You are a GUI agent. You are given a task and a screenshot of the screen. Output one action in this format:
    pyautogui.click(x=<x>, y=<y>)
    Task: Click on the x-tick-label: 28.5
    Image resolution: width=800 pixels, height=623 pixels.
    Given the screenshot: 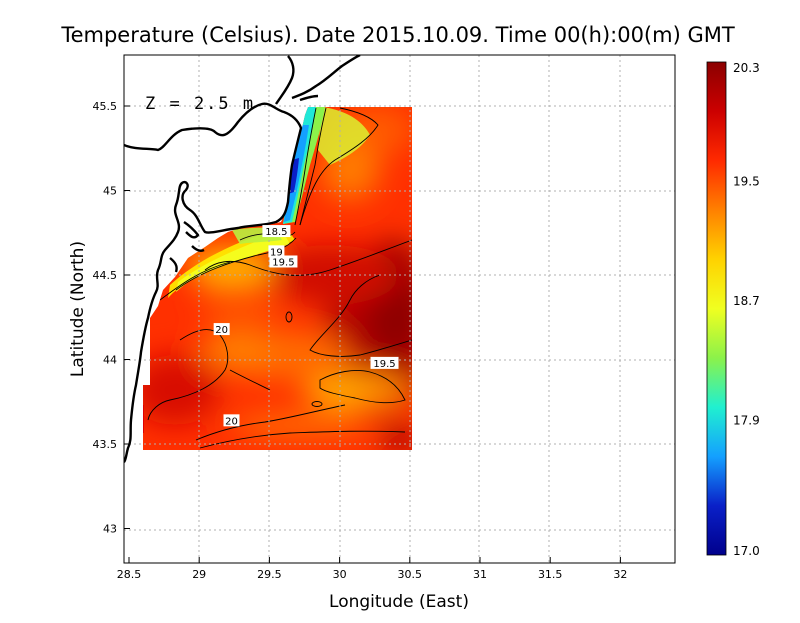 What is the action you would take?
    pyautogui.click(x=129, y=574)
    